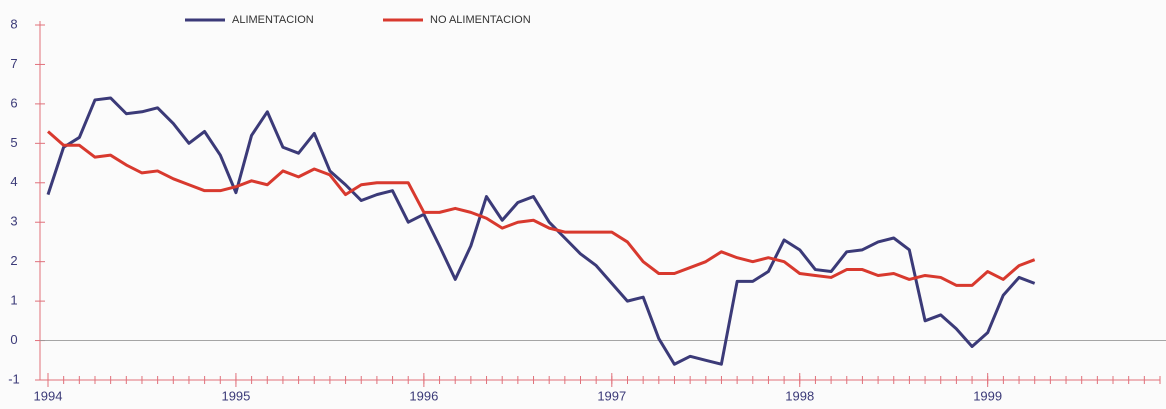 This screenshot has width=1166, height=409. Describe the element at coordinates (611, 395) in the screenshot. I see `x-tick-label: 1997` at that location.